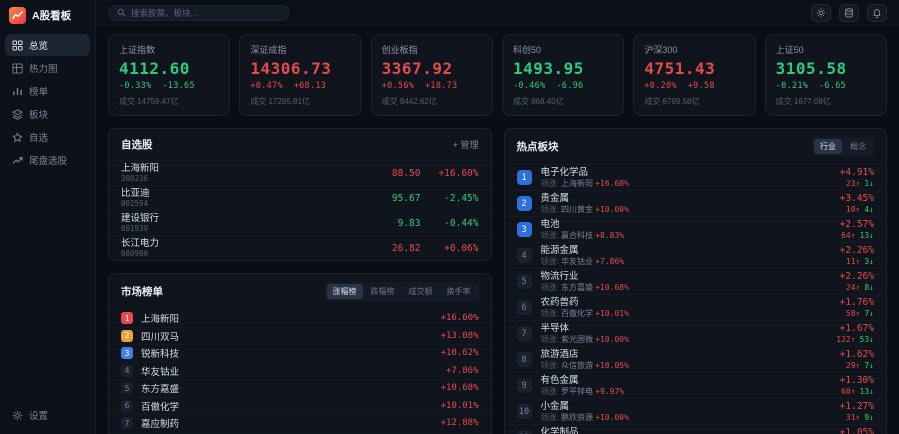 This screenshot has height=434, width=899. What do you see at coordinates (695, 177) in the screenshot?
I see `sector-row: 1 电子化学品 领涨: 上海新阳 +16.60% +4.91%` at bounding box center [695, 177].